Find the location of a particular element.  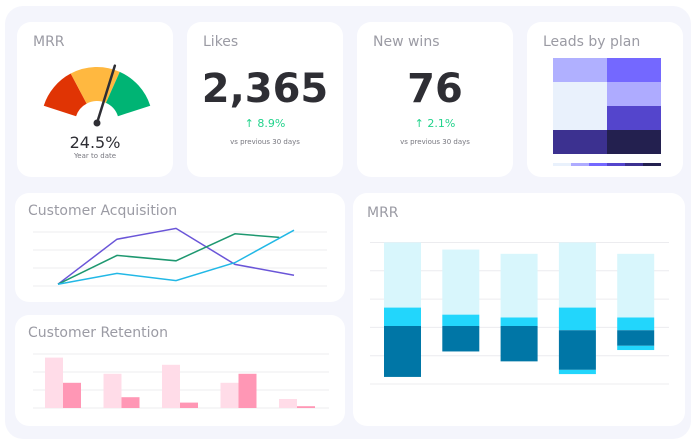

gauge-segment-red is located at coordinates (65, 95).